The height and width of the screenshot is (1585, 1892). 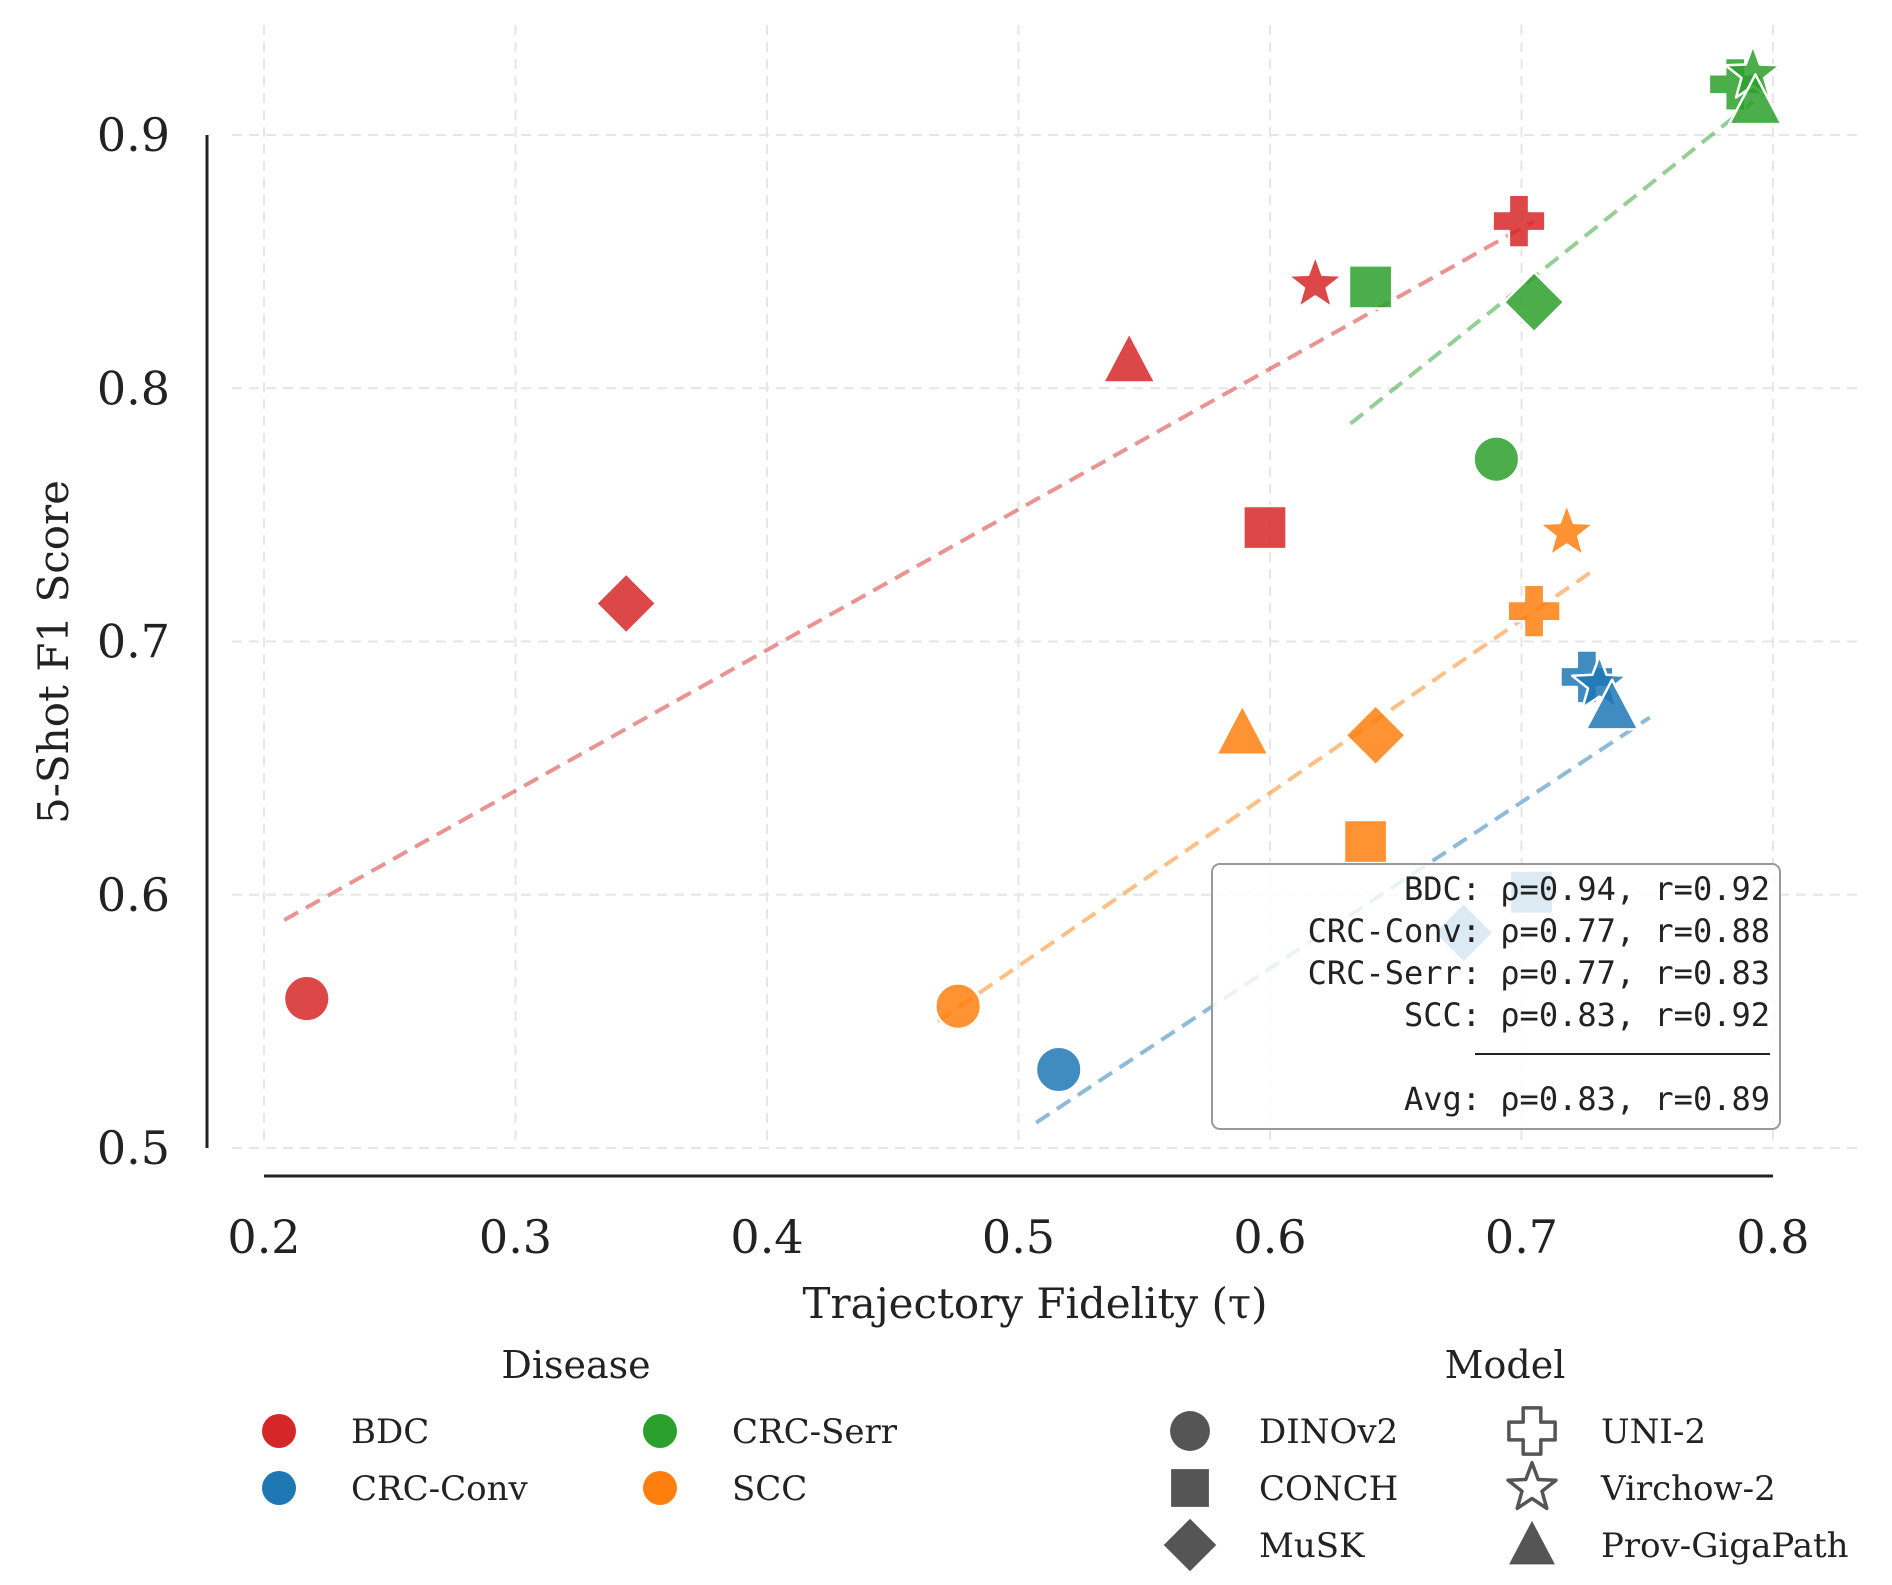 What do you see at coordinates (626, 603) in the screenshot?
I see `point-bdc-musk` at bounding box center [626, 603].